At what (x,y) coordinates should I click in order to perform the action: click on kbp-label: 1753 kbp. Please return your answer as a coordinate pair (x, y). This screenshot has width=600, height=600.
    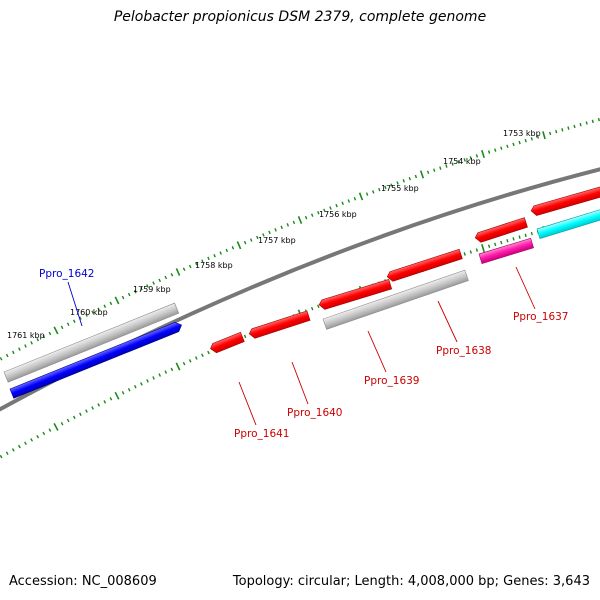
    Looking at the image, I should click on (522, 133).